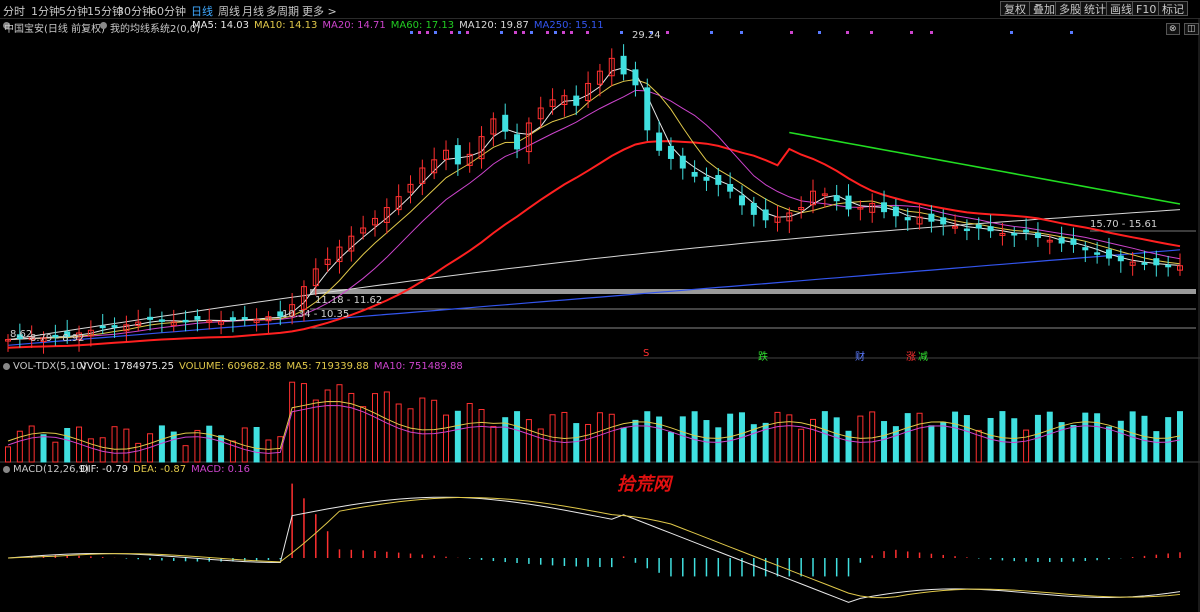 Image resolution: width=1200 pixels, height=612 pixels. What do you see at coordinates (155, 29) in the screenshot?
I see `indicator-name: 我的均线系统2(0,0)` at bounding box center [155, 29].